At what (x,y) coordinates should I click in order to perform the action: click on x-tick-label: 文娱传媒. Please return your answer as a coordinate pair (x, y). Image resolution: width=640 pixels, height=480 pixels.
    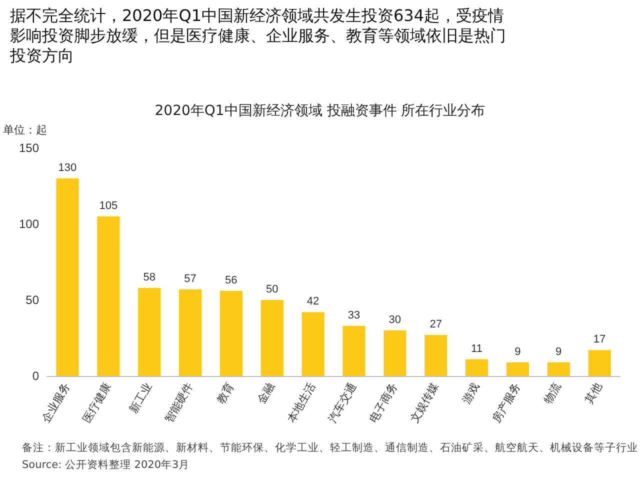
    Looking at the image, I should click on (425, 403).